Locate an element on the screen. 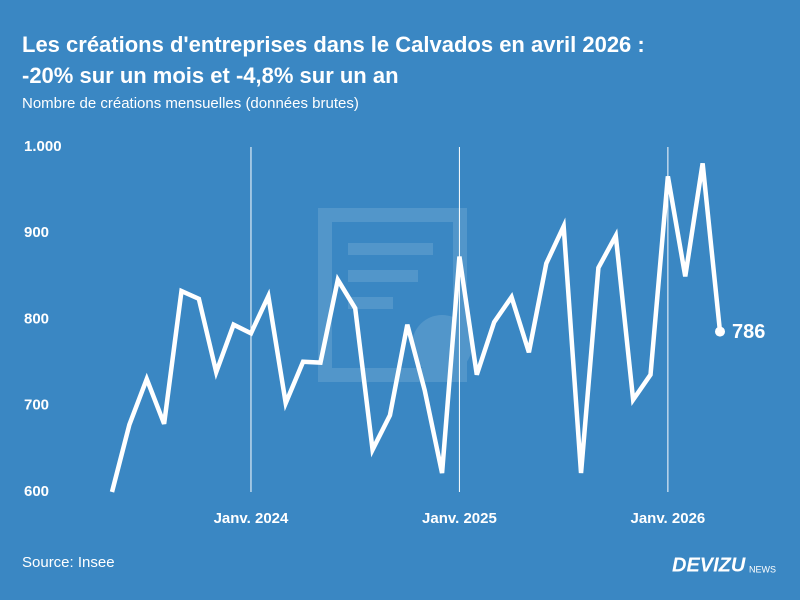 The width and height of the screenshot is (800, 600). end-point is located at coordinates (720, 331).